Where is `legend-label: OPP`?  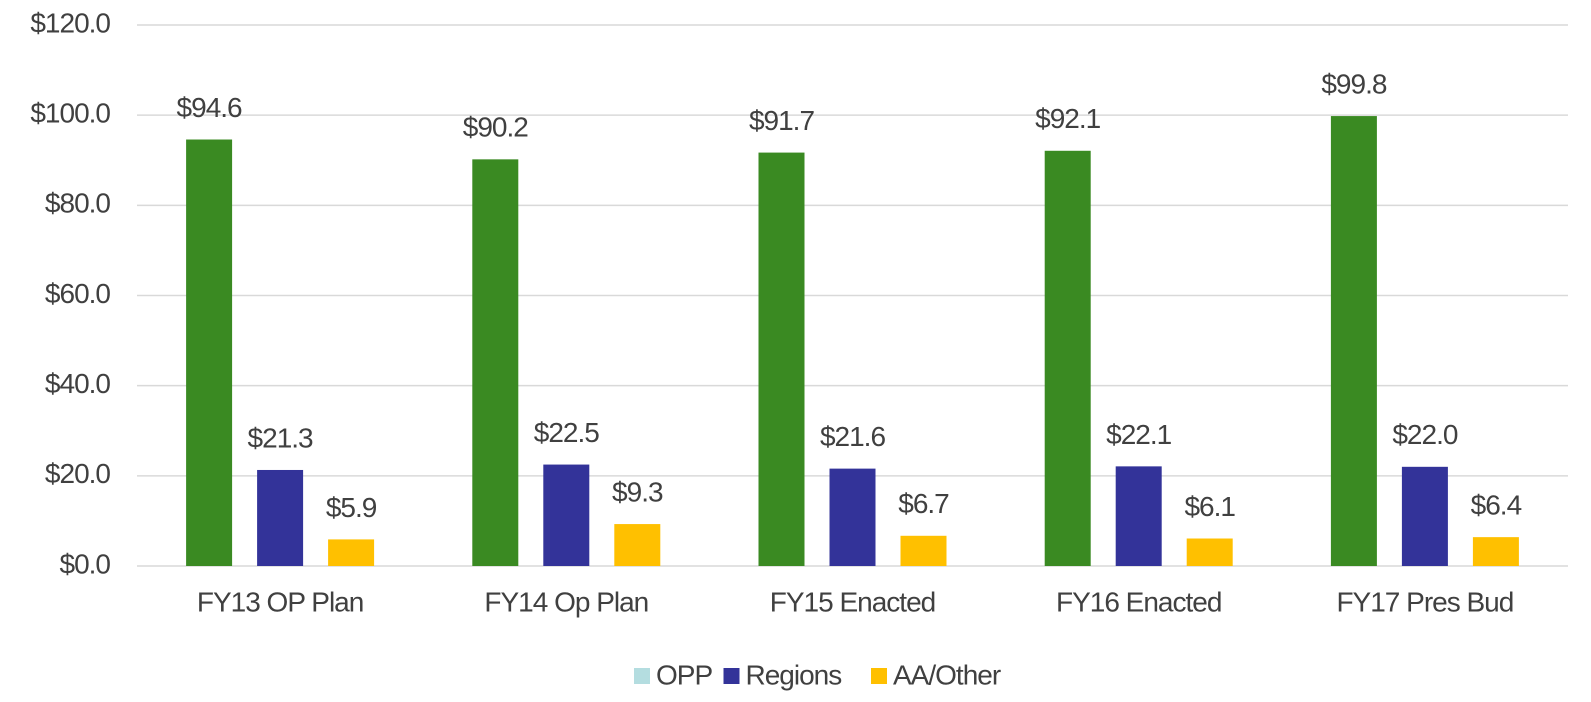 legend-label: OPP is located at coordinates (684, 674).